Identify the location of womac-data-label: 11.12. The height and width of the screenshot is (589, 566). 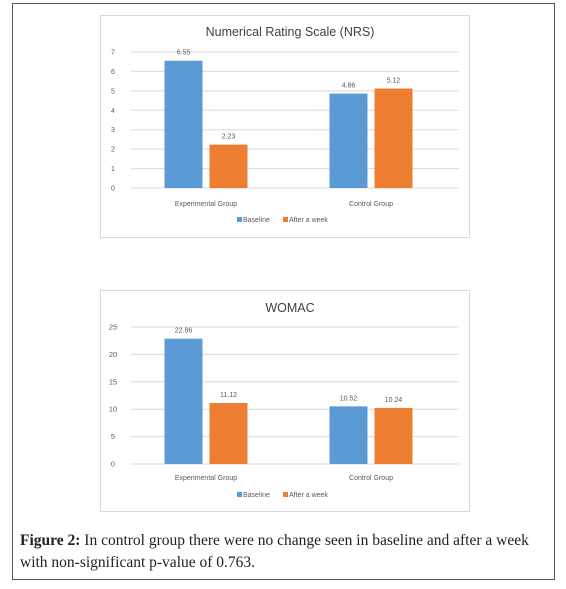
(228, 395).